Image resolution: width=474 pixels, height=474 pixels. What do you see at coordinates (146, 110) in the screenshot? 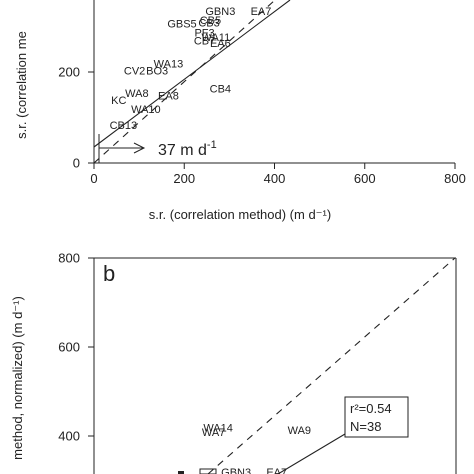
I see `station-label: WA10` at bounding box center [146, 110].